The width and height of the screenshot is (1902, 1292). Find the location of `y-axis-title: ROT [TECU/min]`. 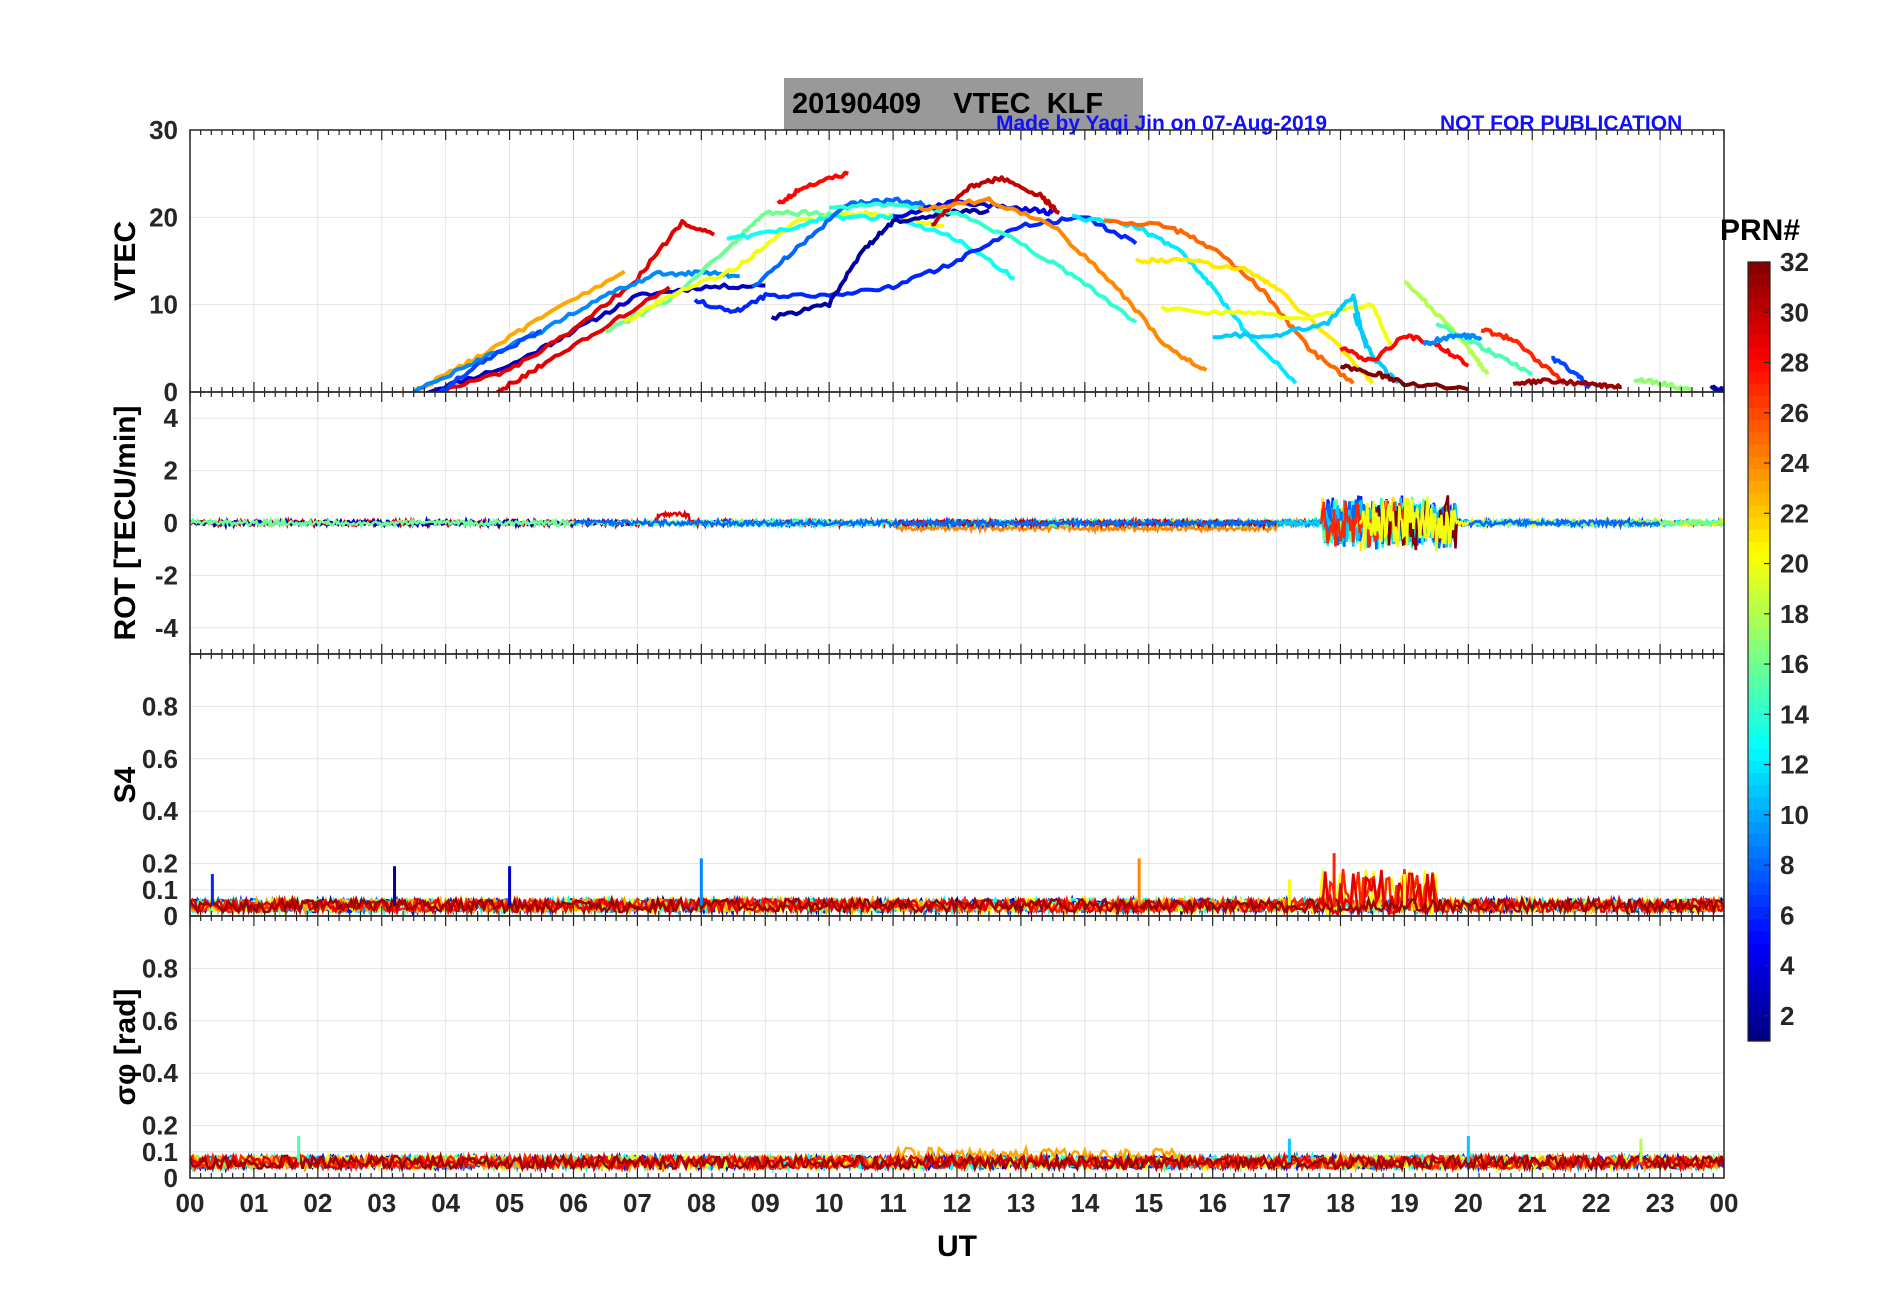

y-axis-title: ROT [TECU/min] is located at coordinates (125, 523).